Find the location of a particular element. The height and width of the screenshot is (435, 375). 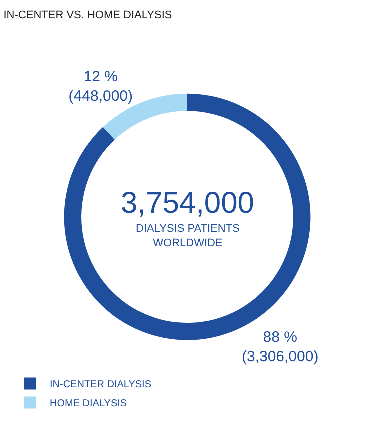

chart-title: IN-CENTER VS. HOME DIALYSIS is located at coordinates (88, 16).